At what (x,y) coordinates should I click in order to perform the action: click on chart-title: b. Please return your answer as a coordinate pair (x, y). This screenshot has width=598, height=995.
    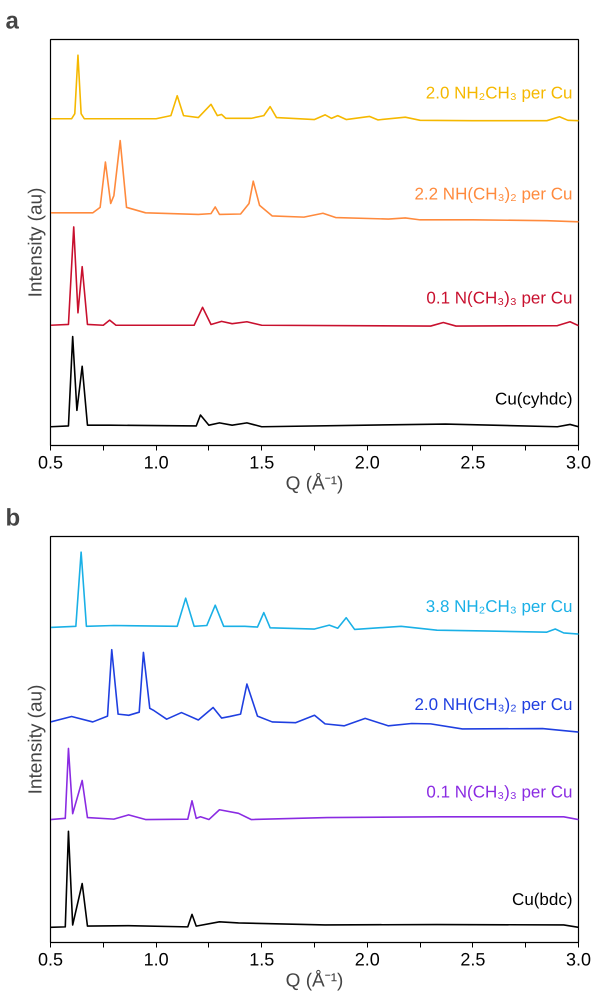
    Looking at the image, I should click on (13, 518).